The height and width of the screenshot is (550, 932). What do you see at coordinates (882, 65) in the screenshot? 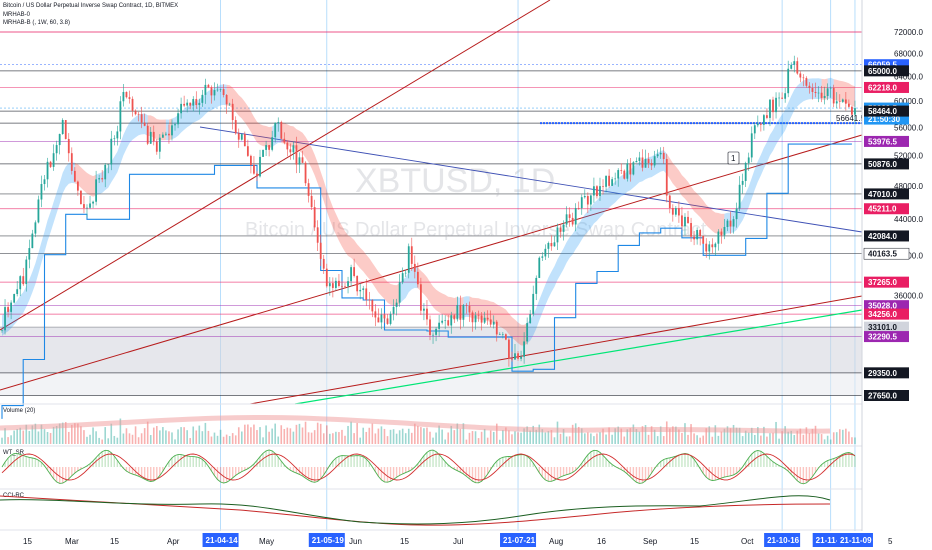
I see `price-tag-label: 66059.5` at bounding box center [882, 65].